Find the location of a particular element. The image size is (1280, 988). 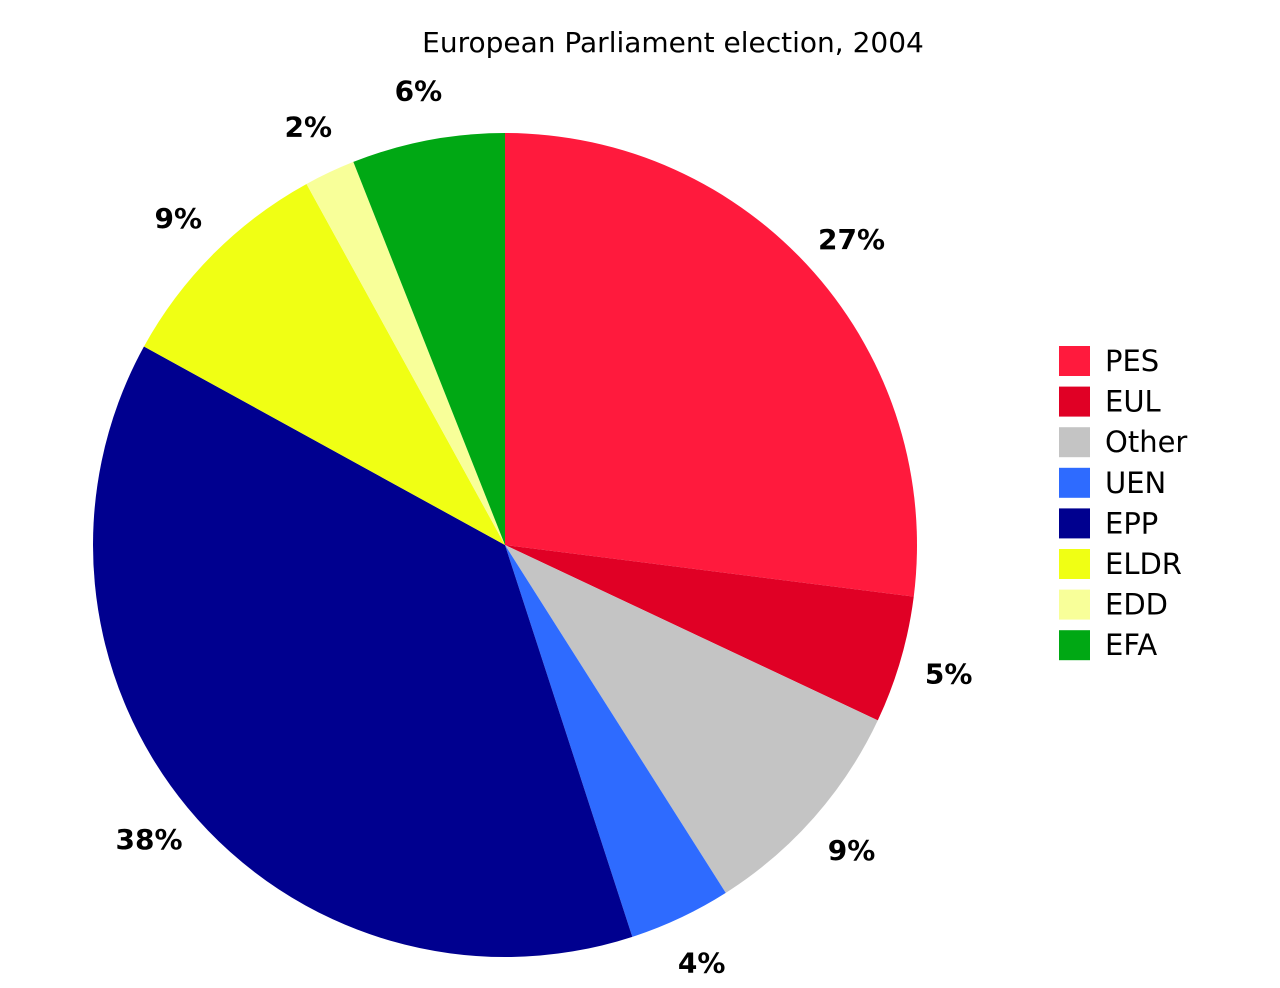

legend-label-uen: UEN is located at coordinates (1135, 483).